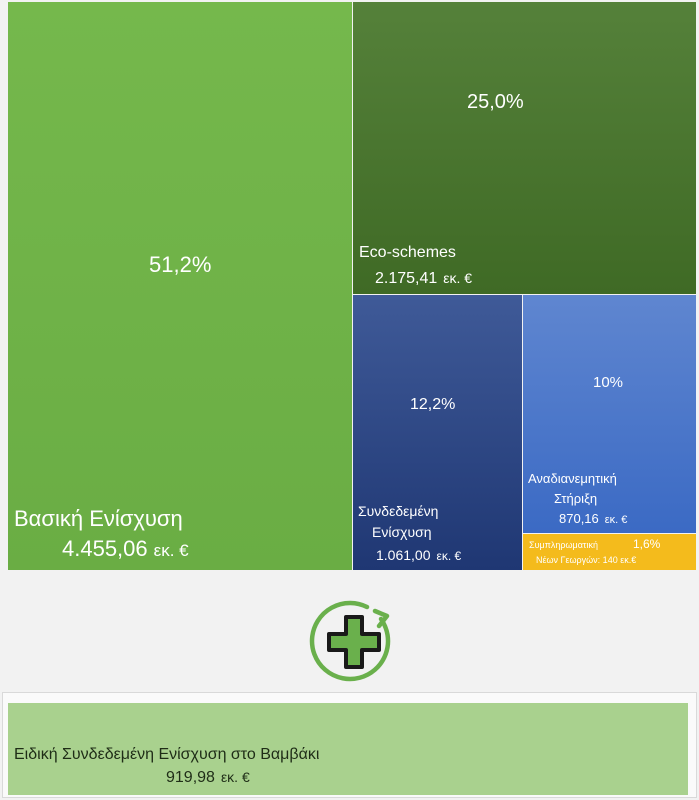 The height and width of the screenshot is (800, 699). What do you see at coordinates (609, 414) in the screenshot?
I see `tile-redistributive-support: 10% Αναδιανεμητική Στήριξη 870,16 εκ. €` at bounding box center [609, 414].